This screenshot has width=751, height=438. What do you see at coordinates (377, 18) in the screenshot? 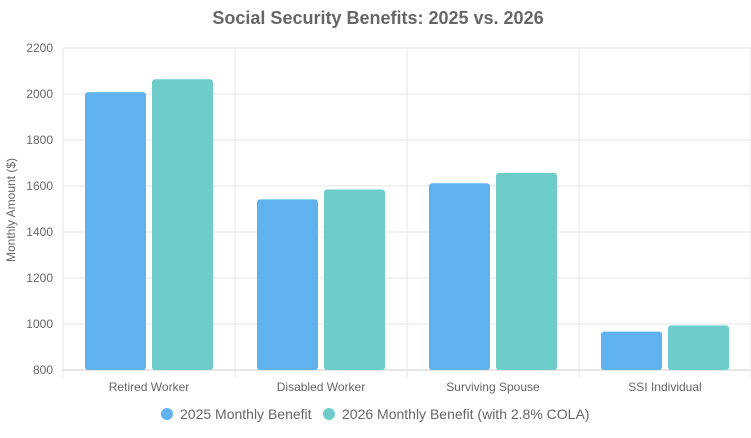
I see `chart-title: Social Security Benefits: 2025 vs. 2026` at bounding box center [377, 18].